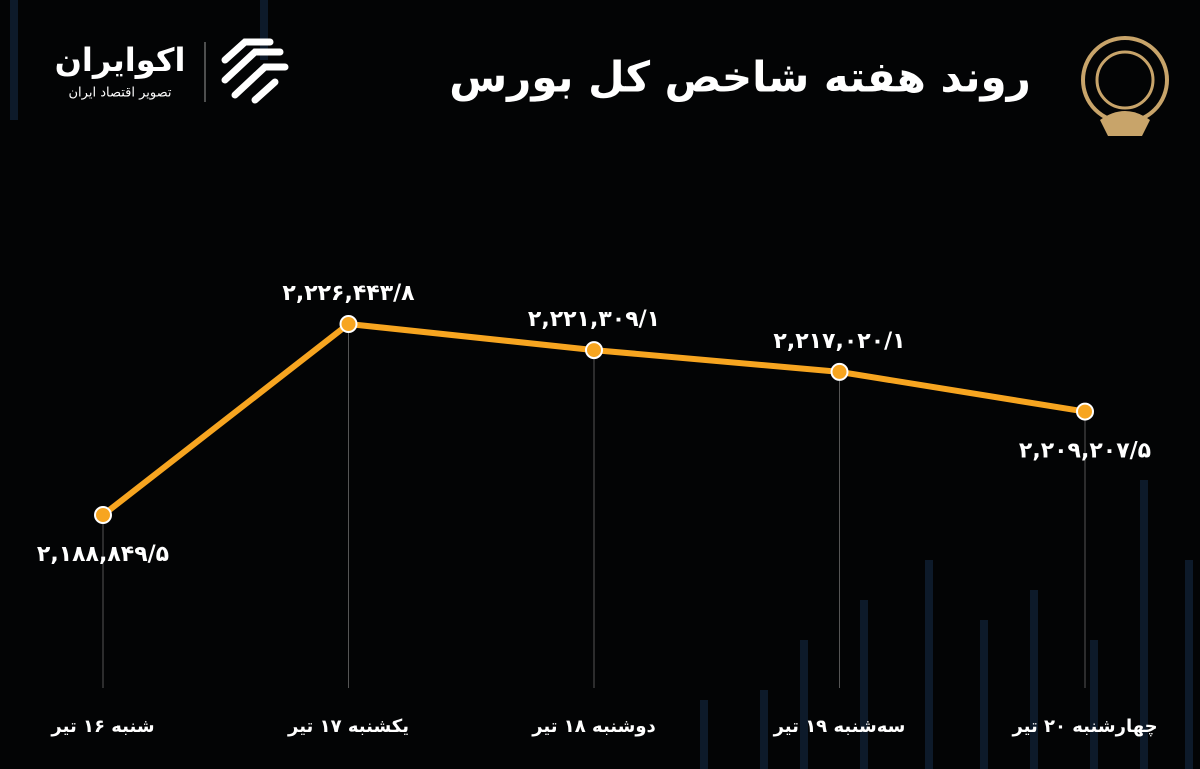 The width and height of the screenshot is (1200, 769). I want to click on x-tick-label: دوشنبه ۱۸ تیر, so click(593, 726).